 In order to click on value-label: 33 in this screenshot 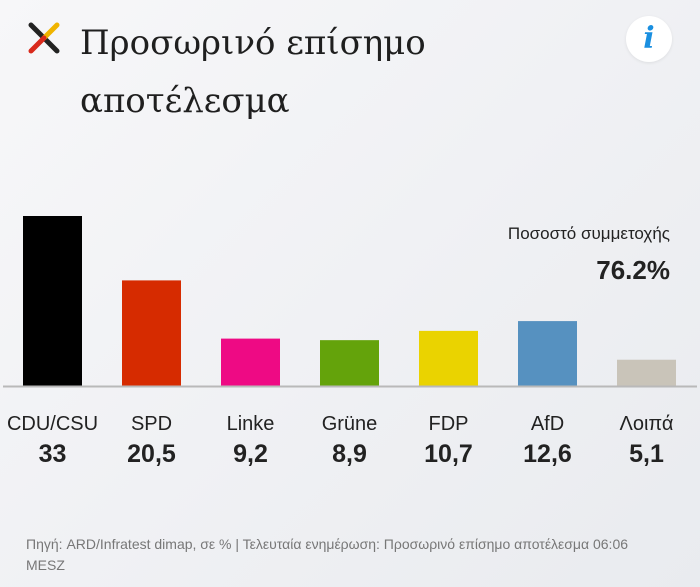, I will do `click(53, 454)`.